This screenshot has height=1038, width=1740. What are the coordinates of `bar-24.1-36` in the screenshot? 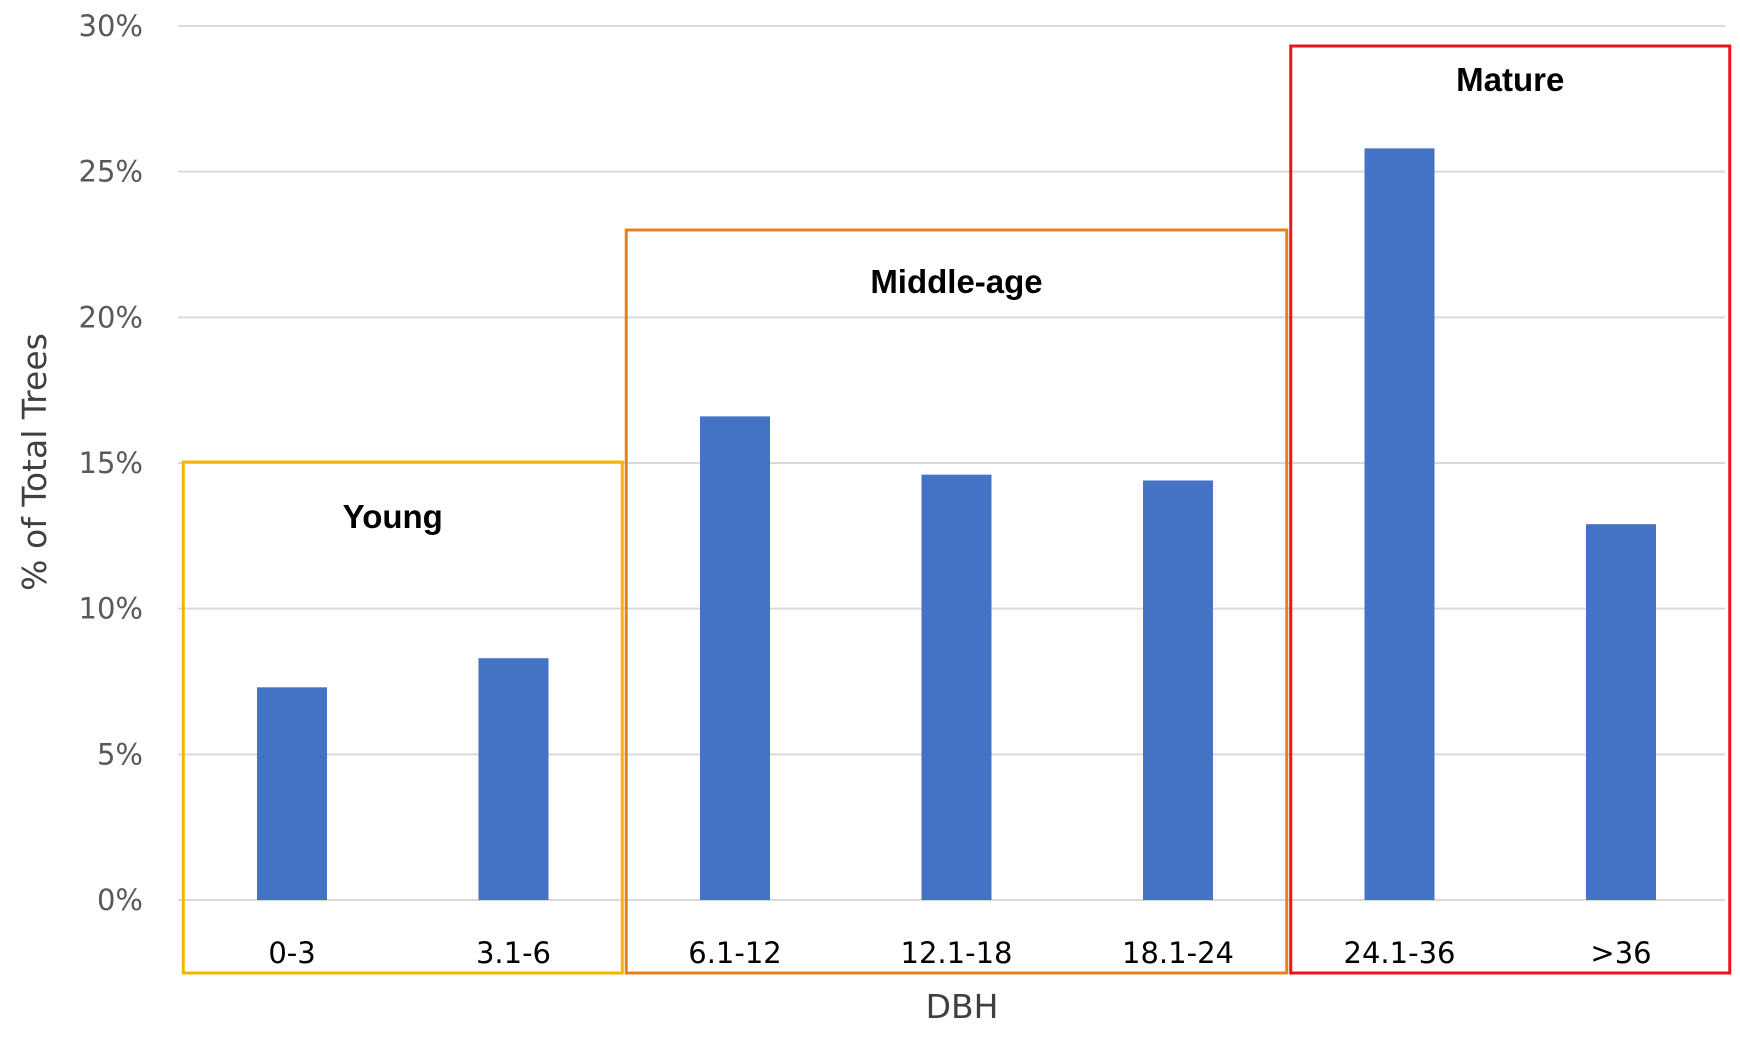 It's located at (1399, 524).